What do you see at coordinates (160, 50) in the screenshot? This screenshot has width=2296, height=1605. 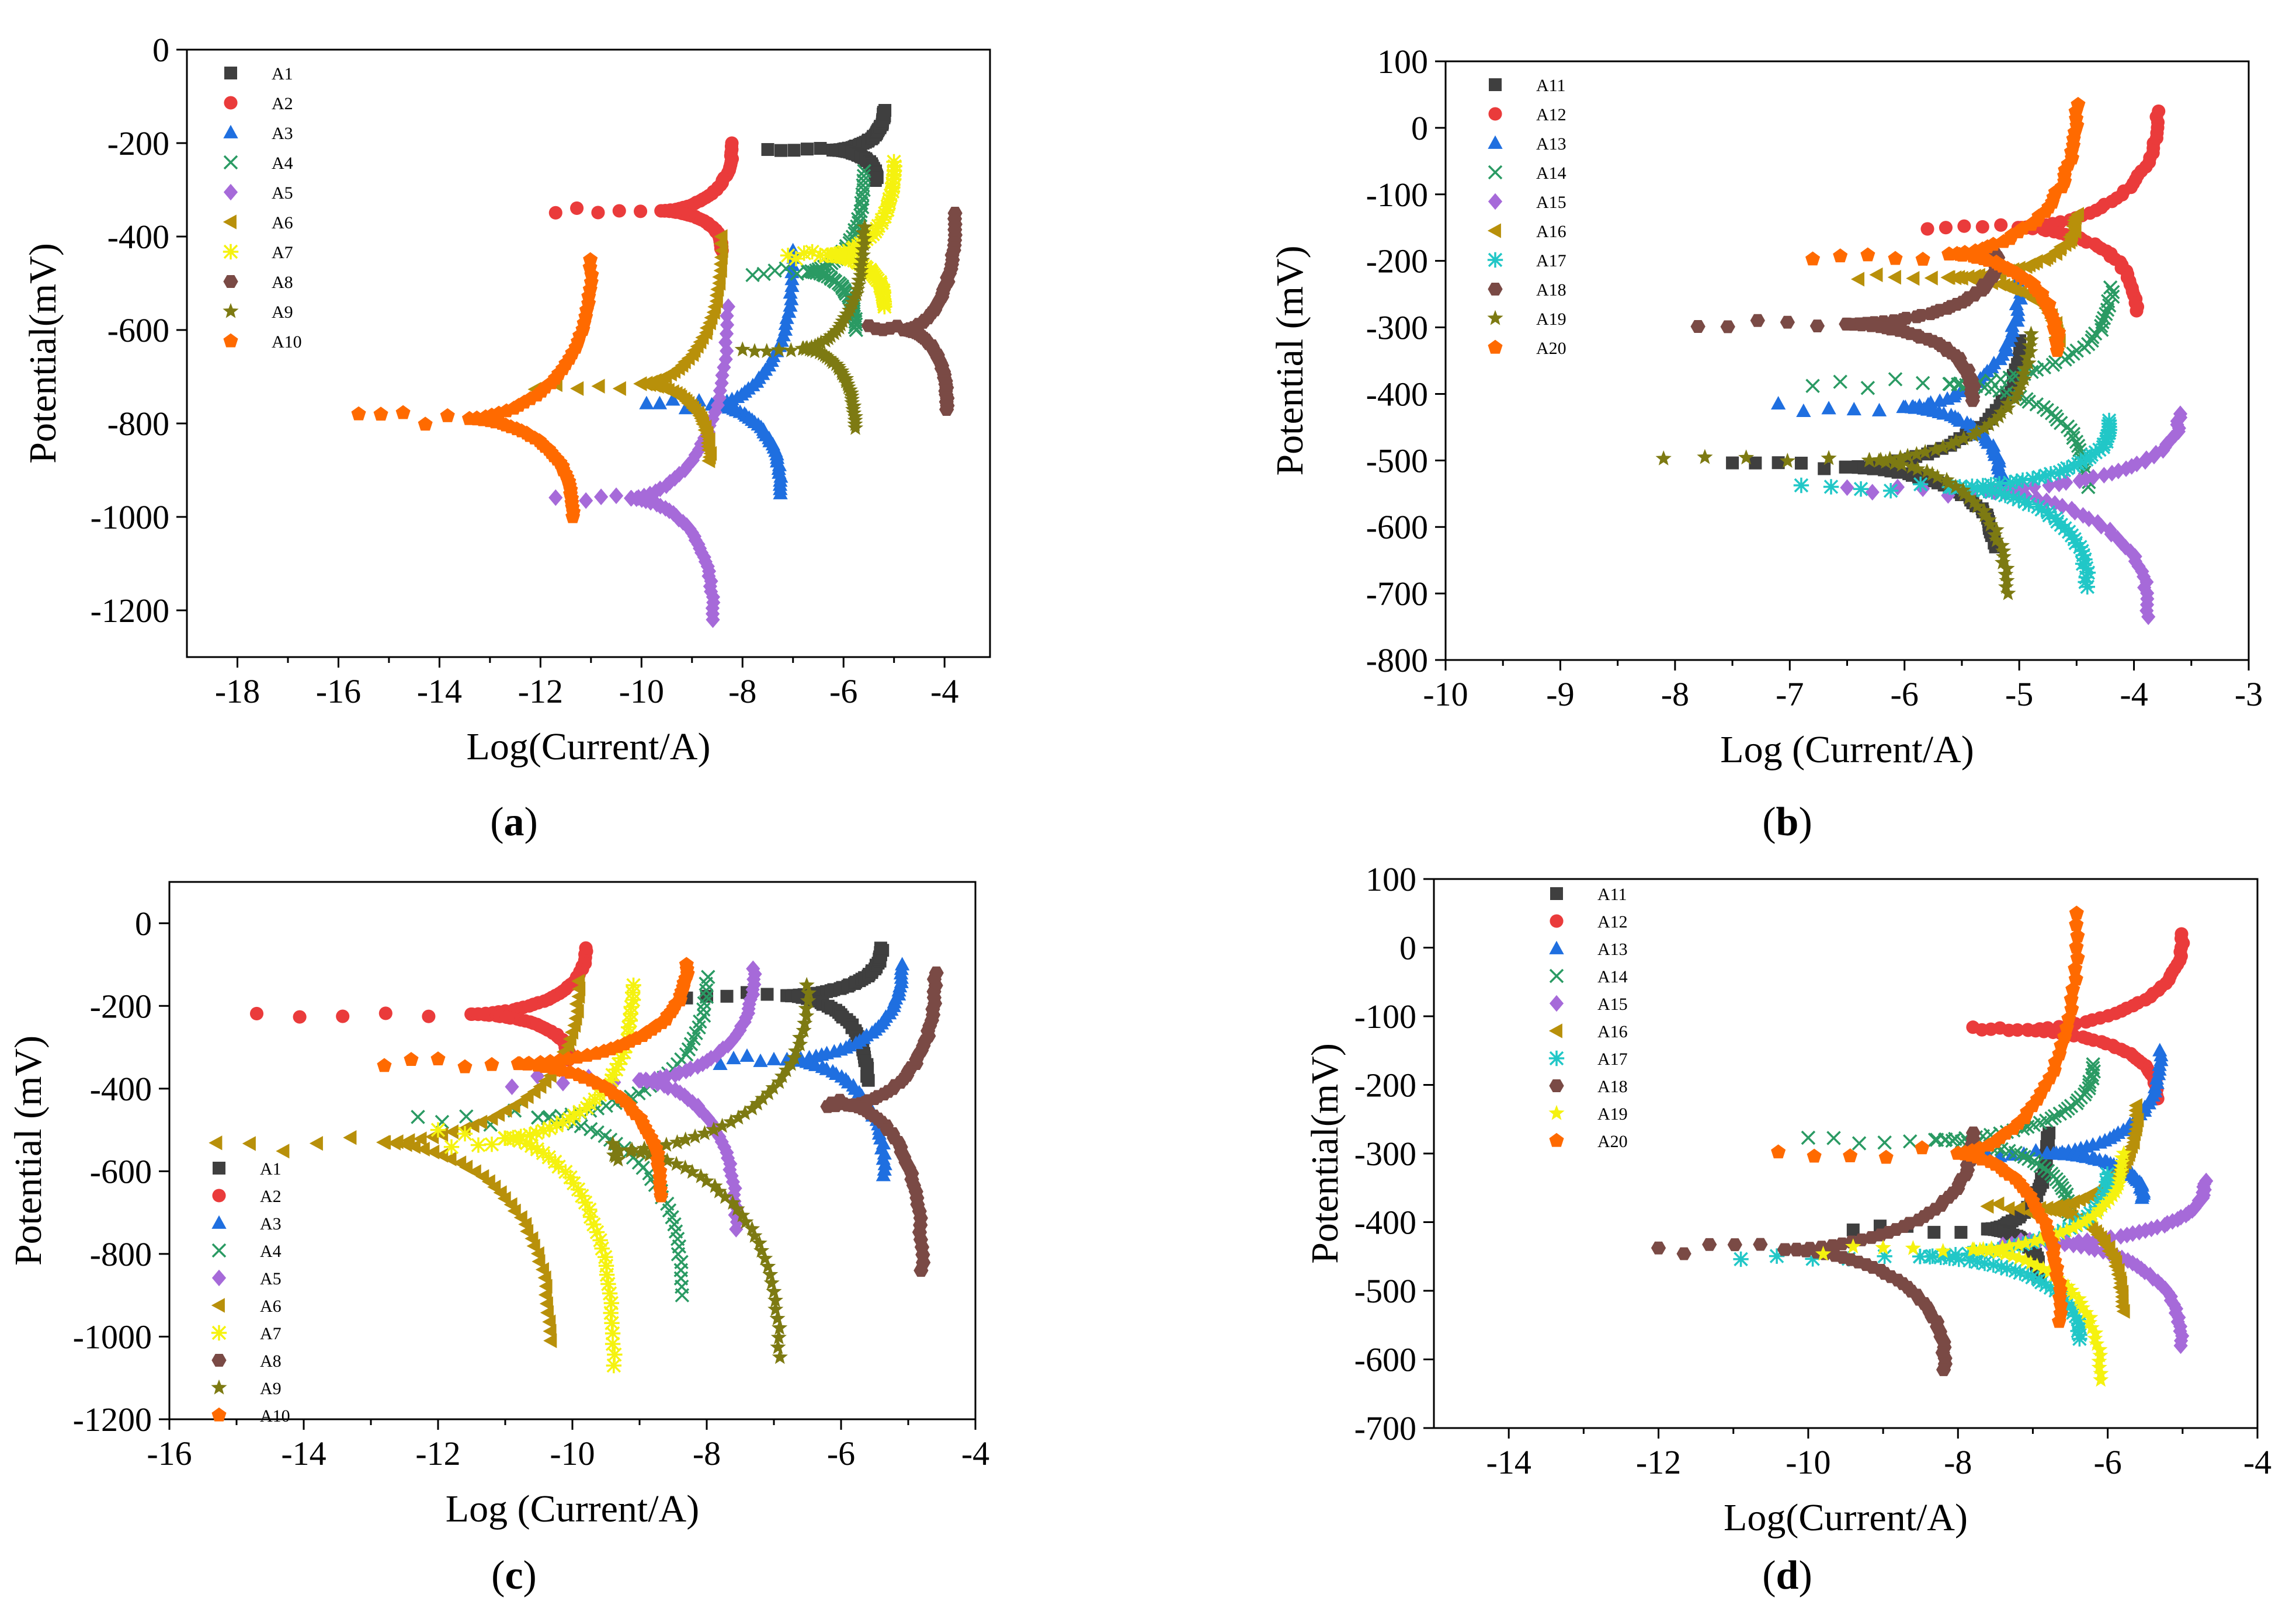 I see `y-tick-label: 0` at bounding box center [160, 50].